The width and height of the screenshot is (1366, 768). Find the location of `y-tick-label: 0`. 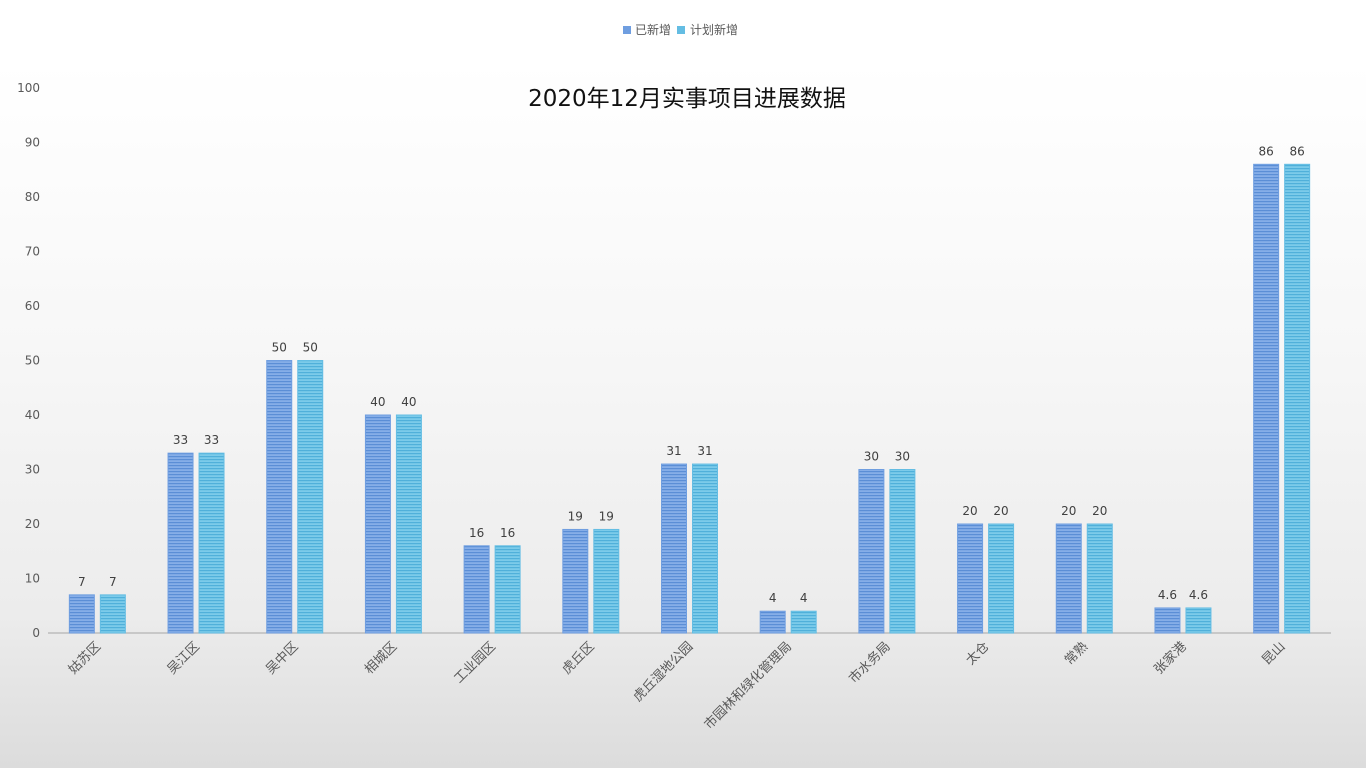

y-tick-label: 0 is located at coordinates (36, 633).